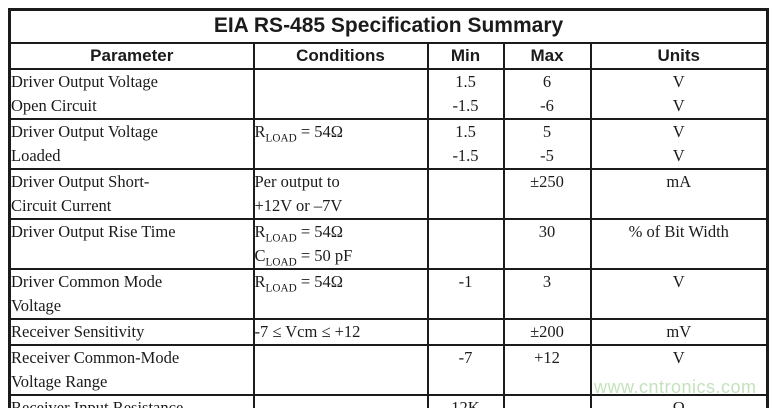 Image resolution: width=776 pixels, height=408 pixels. What do you see at coordinates (465, 294) in the screenshot?
I see `cell-min: -1` at bounding box center [465, 294].